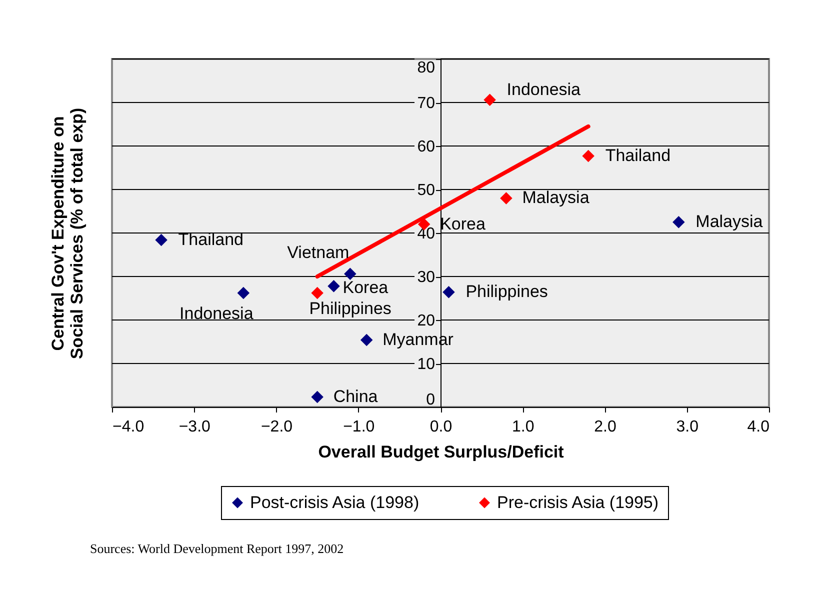 This screenshot has width=814, height=593. What do you see at coordinates (441, 452) in the screenshot?
I see `x-axis-title: Overall Budget Surplus/Deficit` at bounding box center [441, 452].